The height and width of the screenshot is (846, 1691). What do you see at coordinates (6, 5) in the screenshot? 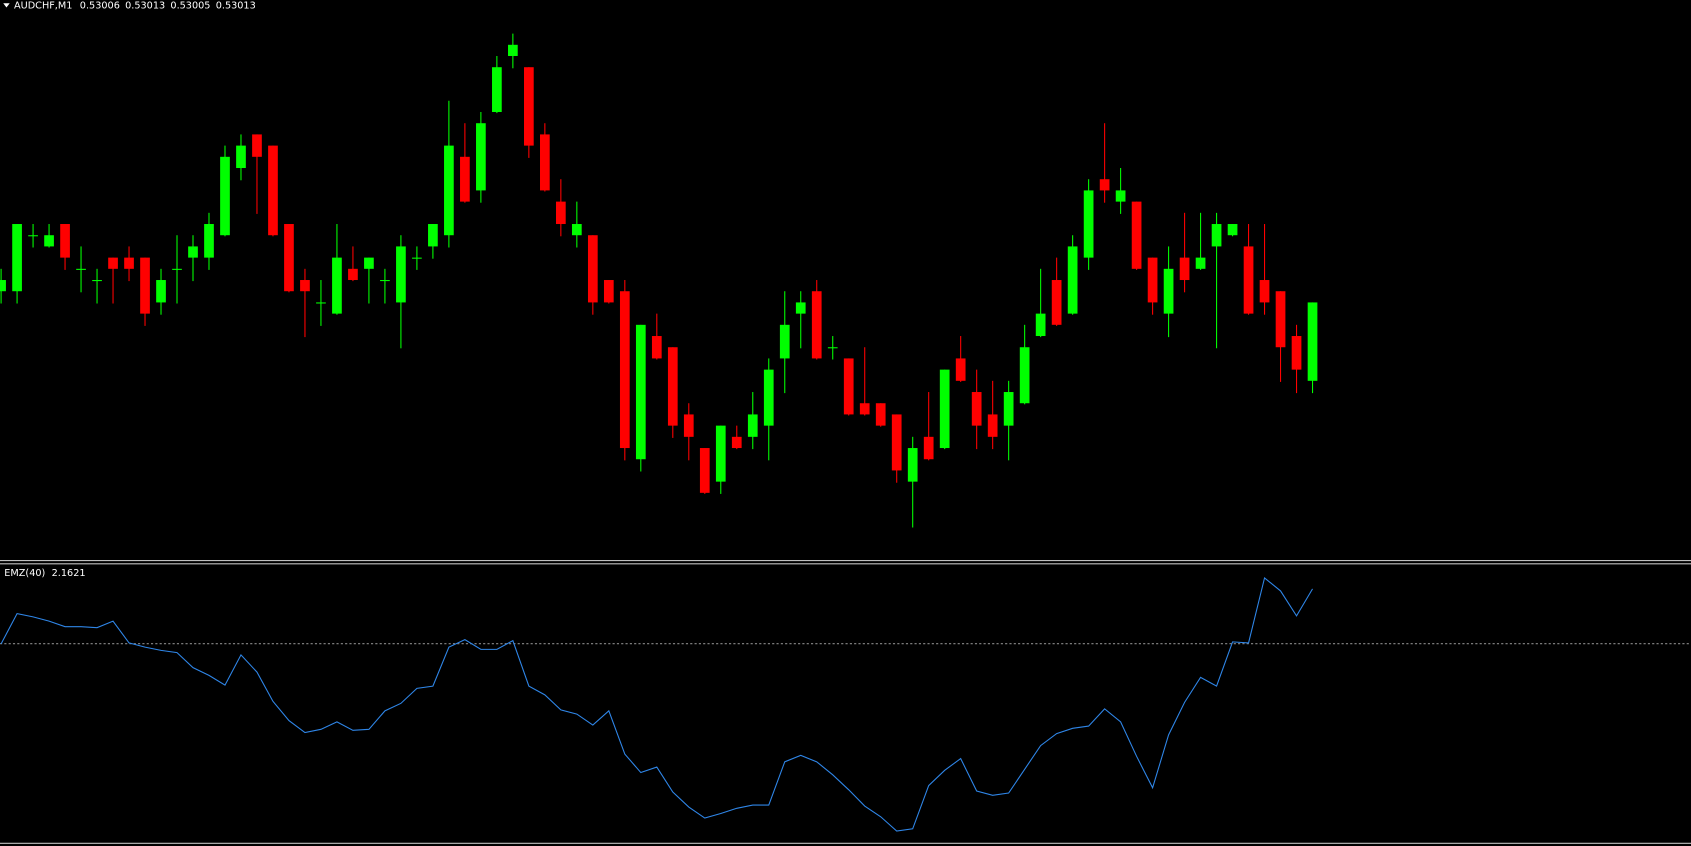
I see `menu-arrow` at bounding box center [6, 5].